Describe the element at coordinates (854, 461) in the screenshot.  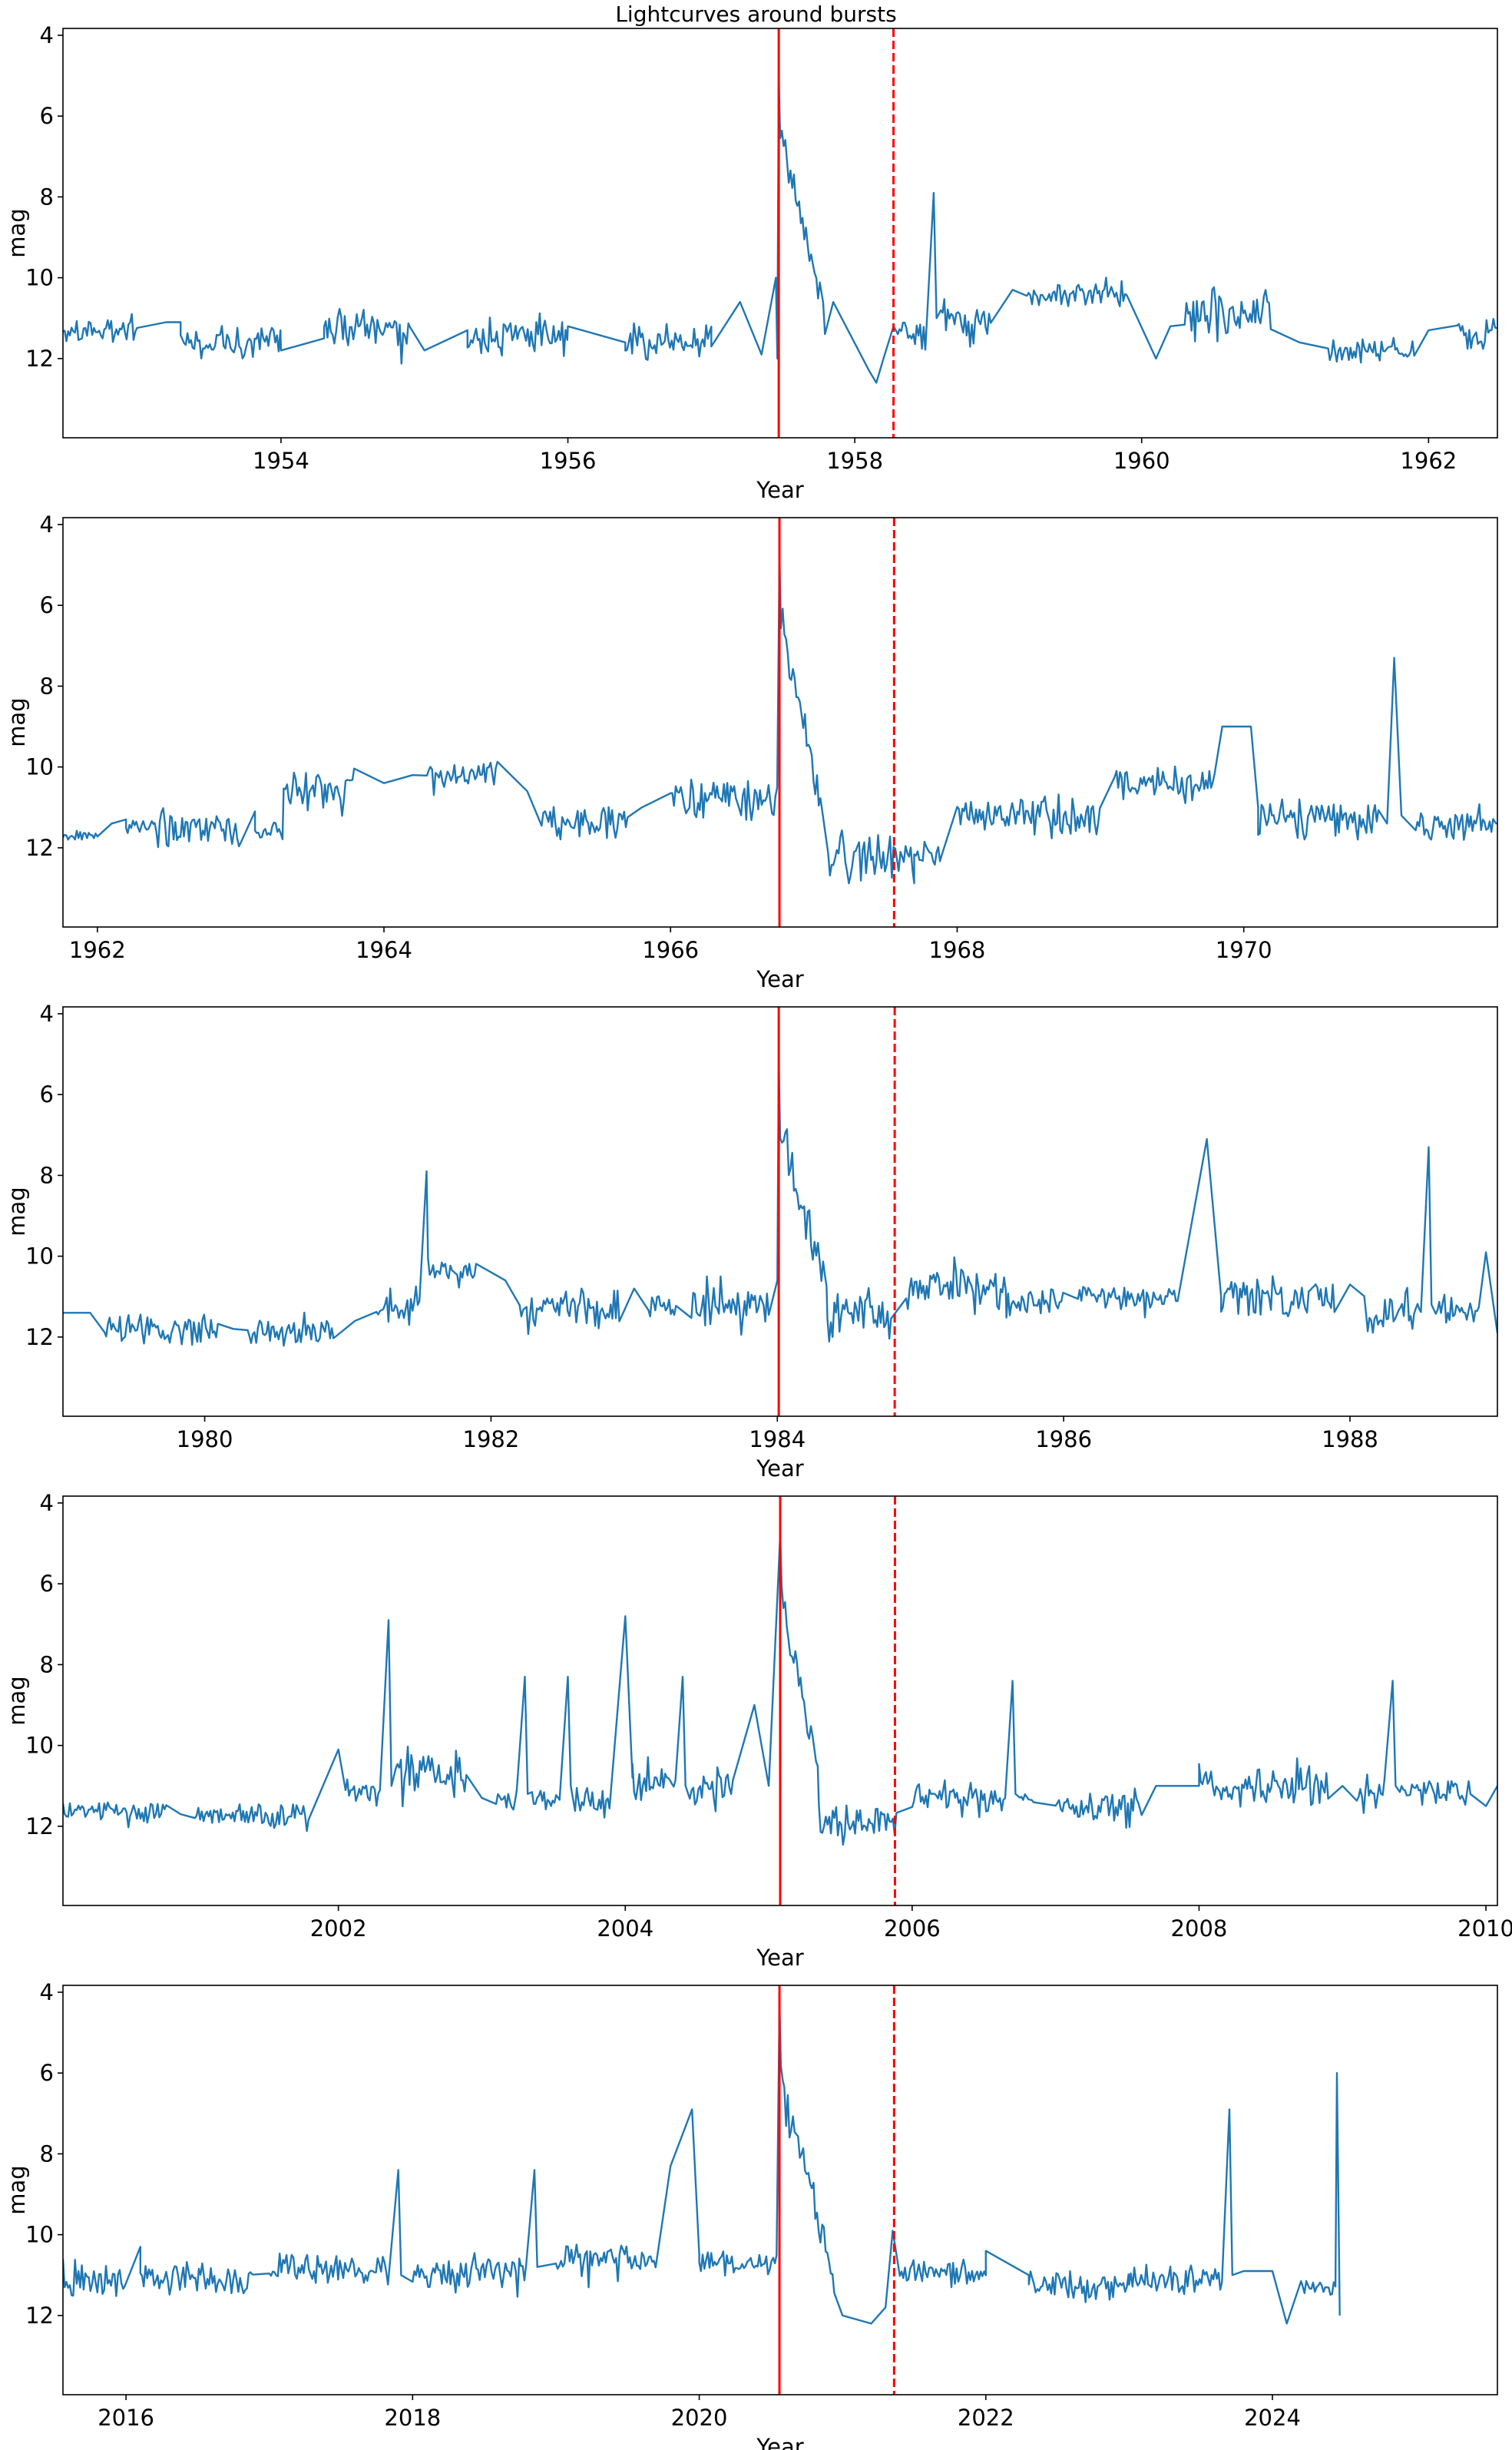
I see `x-tick-label: 1958` at that location.